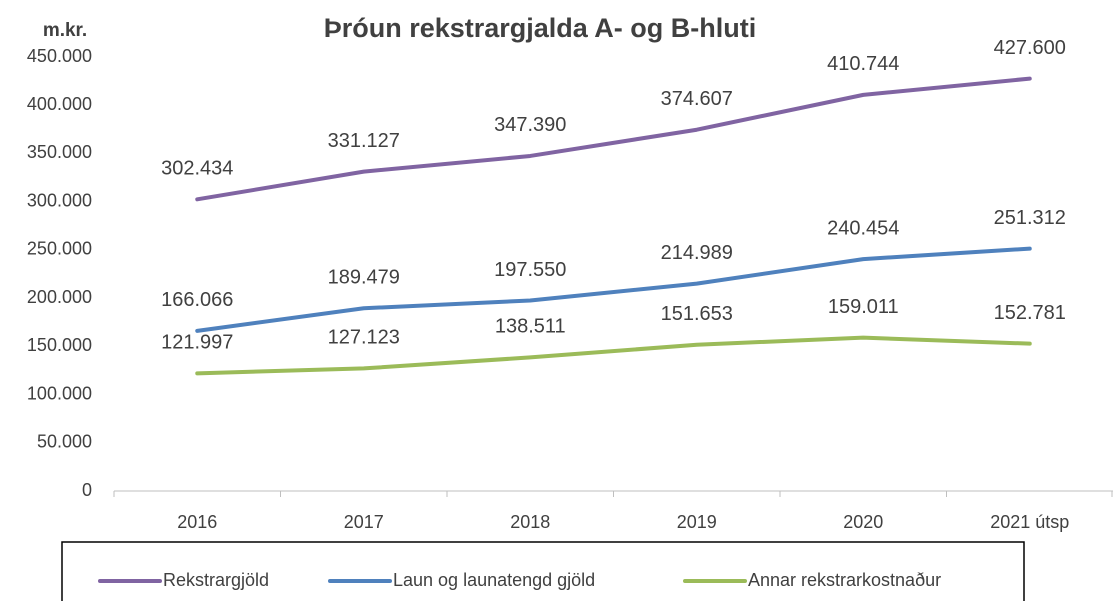  What do you see at coordinates (216, 580) in the screenshot?
I see `legend-label: Rekstrargjöld` at bounding box center [216, 580].